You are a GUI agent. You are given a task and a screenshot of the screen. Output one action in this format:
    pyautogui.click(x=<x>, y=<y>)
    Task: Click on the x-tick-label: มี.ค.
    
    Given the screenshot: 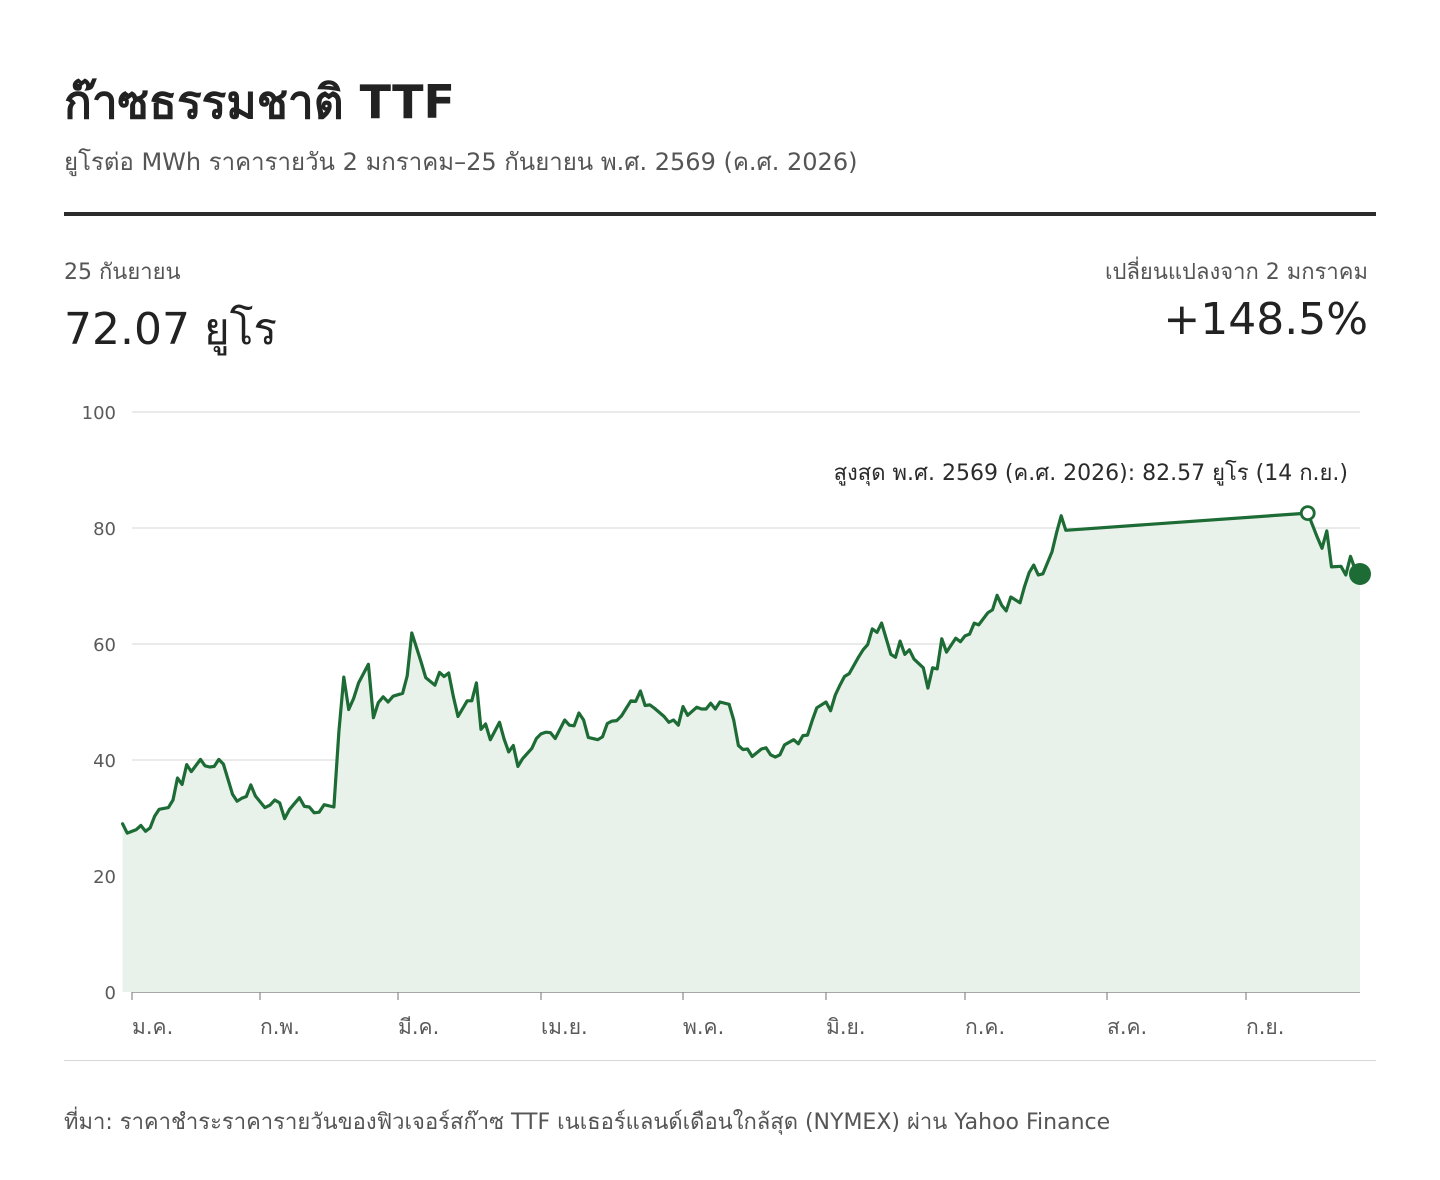 What is the action you would take?
    pyautogui.click(x=418, y=1027)
    